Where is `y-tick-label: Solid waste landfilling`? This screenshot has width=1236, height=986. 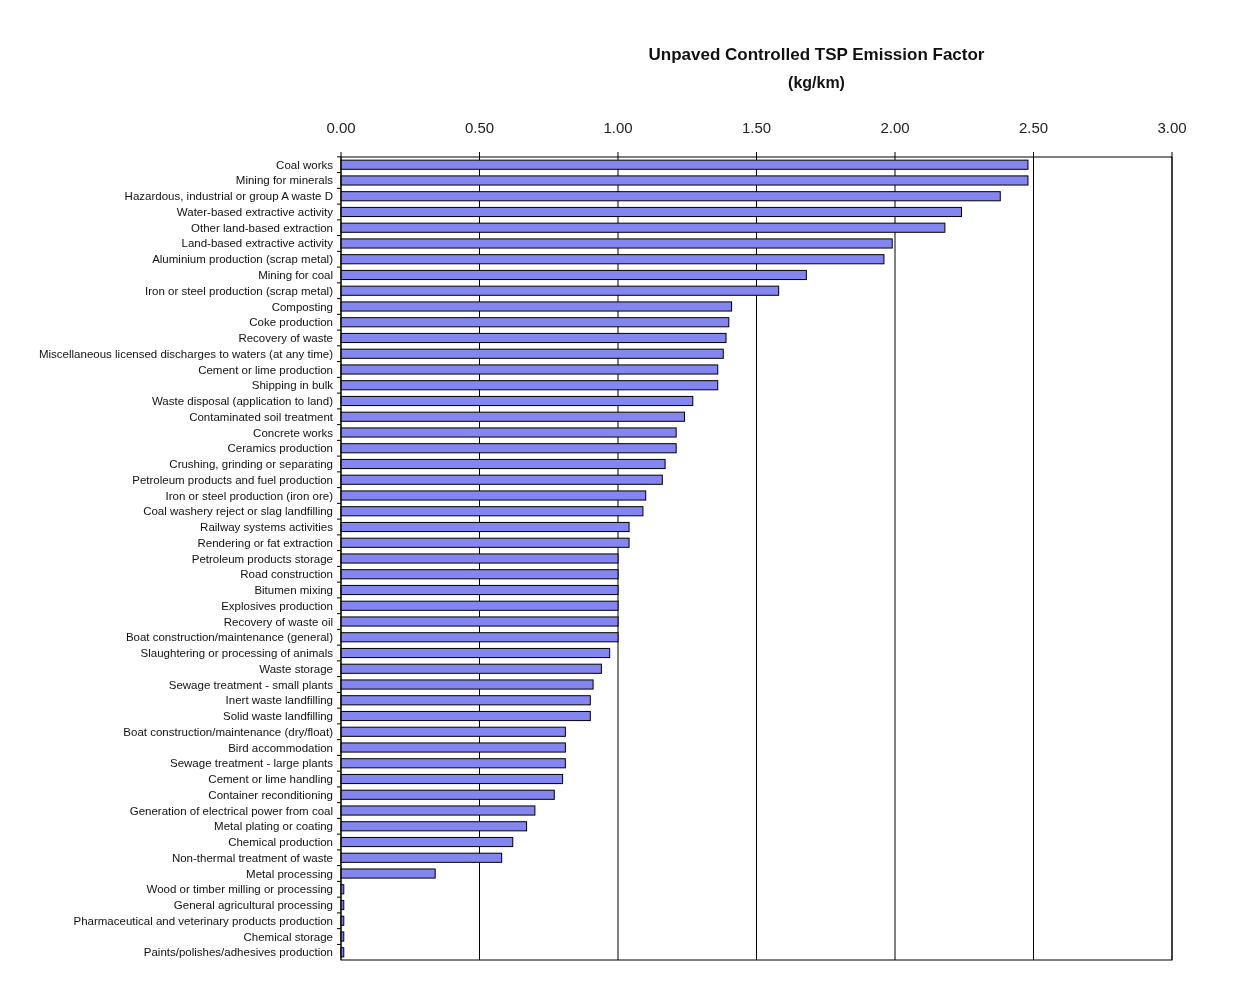
y-tick-label: Solid waste landfilling is located at coordinates (278, 716).